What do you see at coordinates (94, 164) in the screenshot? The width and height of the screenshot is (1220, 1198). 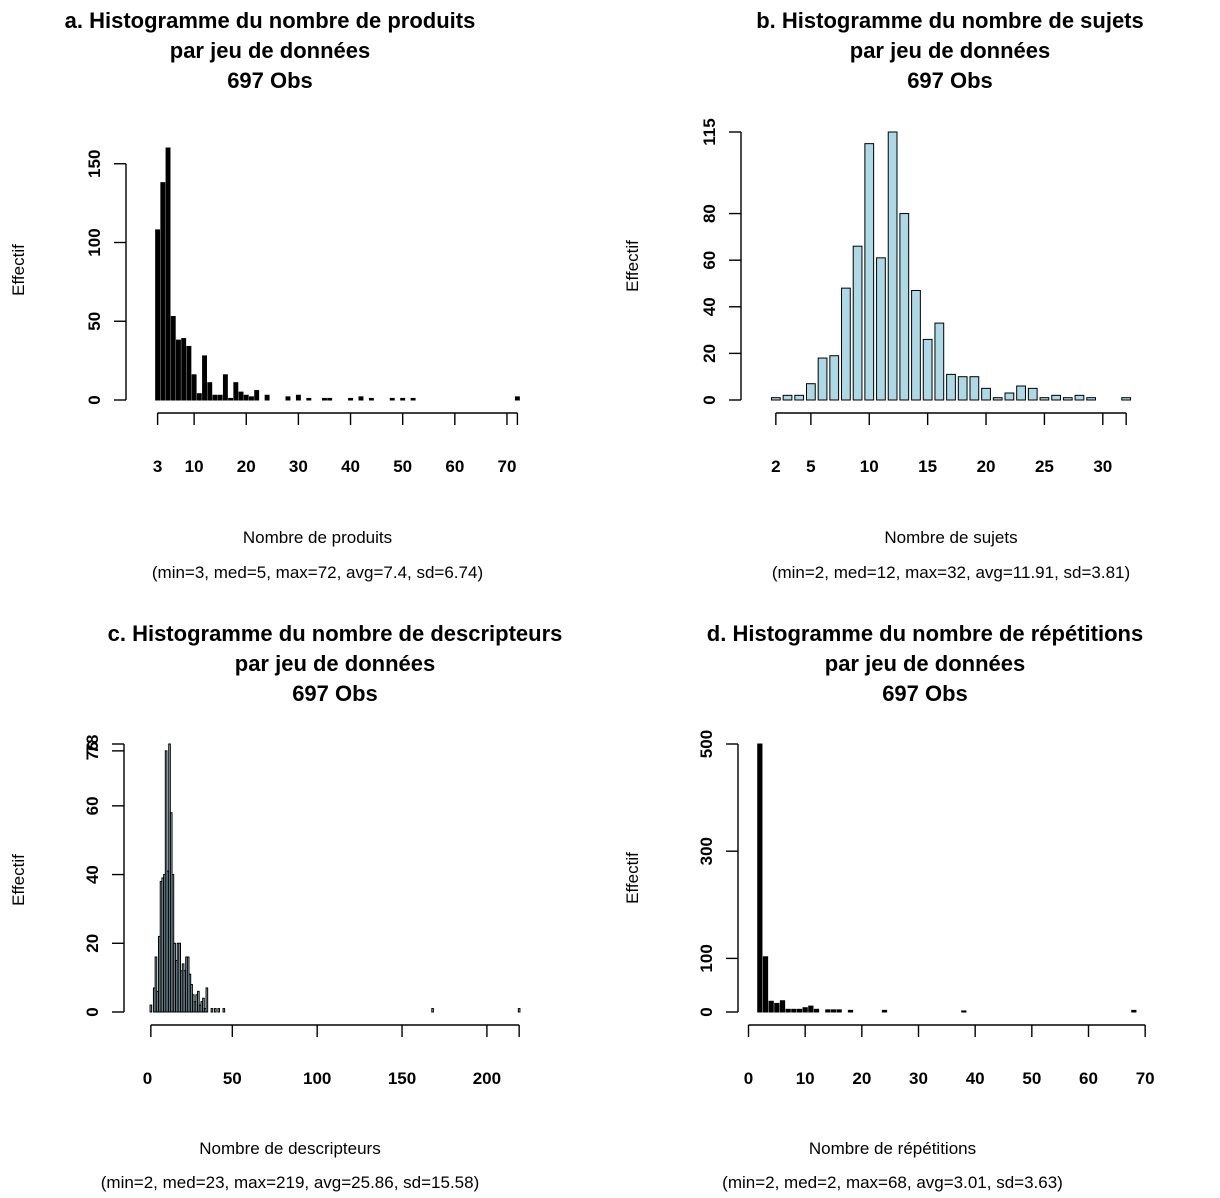 I see `y-tick-label: 150` at bounding box center [94, 164].